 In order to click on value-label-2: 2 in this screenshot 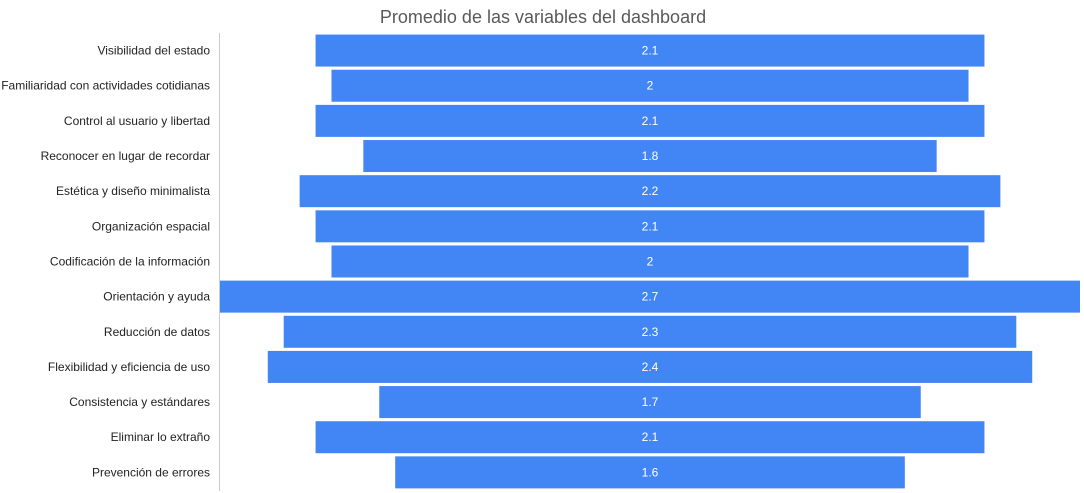, I will do `click(650, 86)`.